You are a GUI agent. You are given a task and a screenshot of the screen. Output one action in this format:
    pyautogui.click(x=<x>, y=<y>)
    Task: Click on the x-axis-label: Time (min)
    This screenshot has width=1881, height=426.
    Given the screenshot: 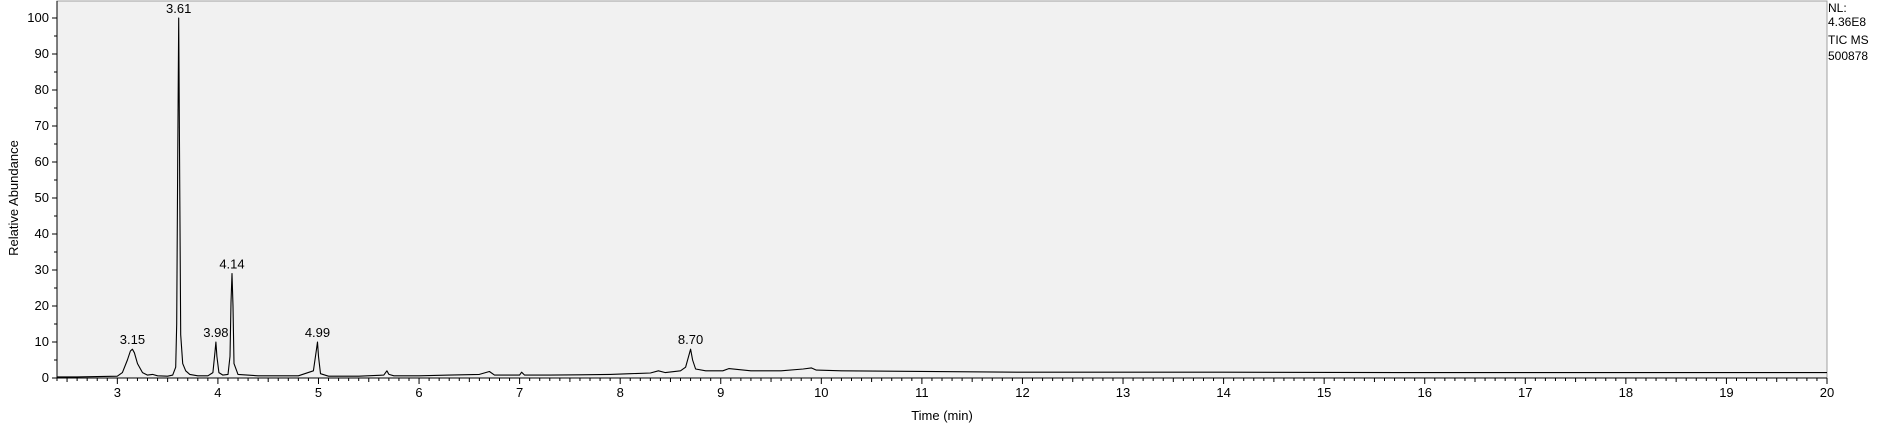 What is the action you would take?
    pyautogui.click(x=942, y=415)
    